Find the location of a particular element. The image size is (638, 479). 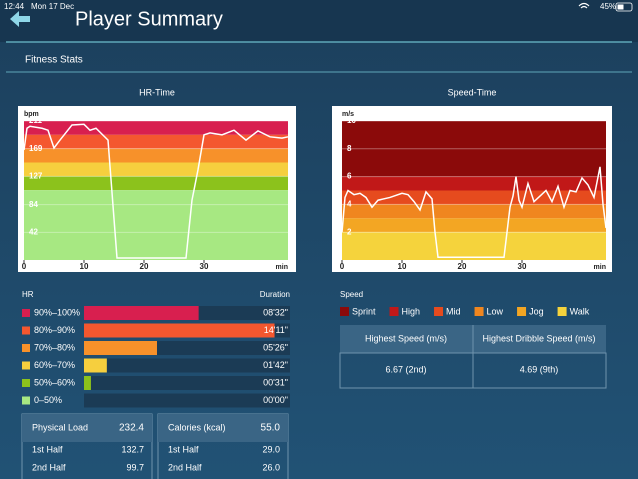

y-tick-label: 84 is located at coordinates (33, 204).